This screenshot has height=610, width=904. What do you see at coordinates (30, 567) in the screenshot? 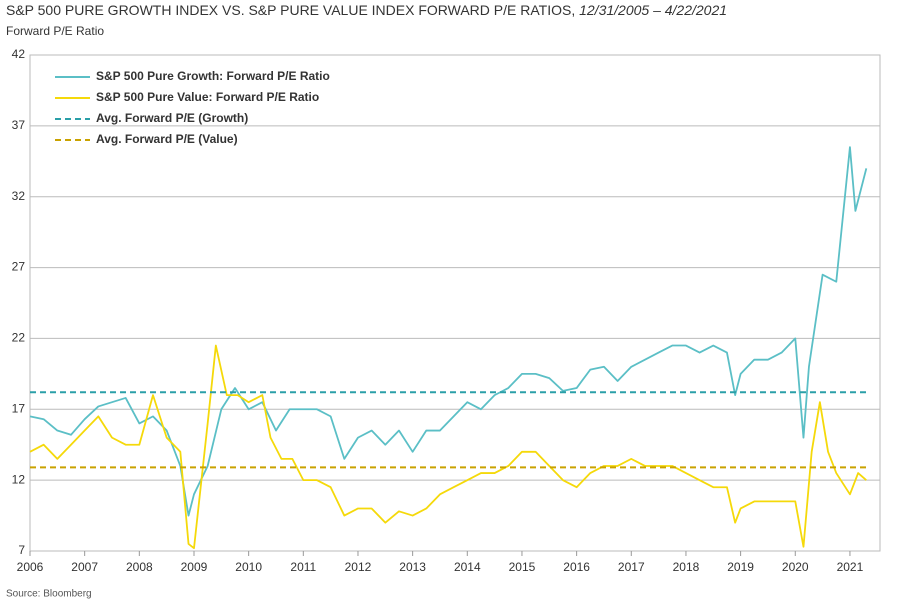
I see `x-tick-label: 2006` at bounding box center [30, 567].